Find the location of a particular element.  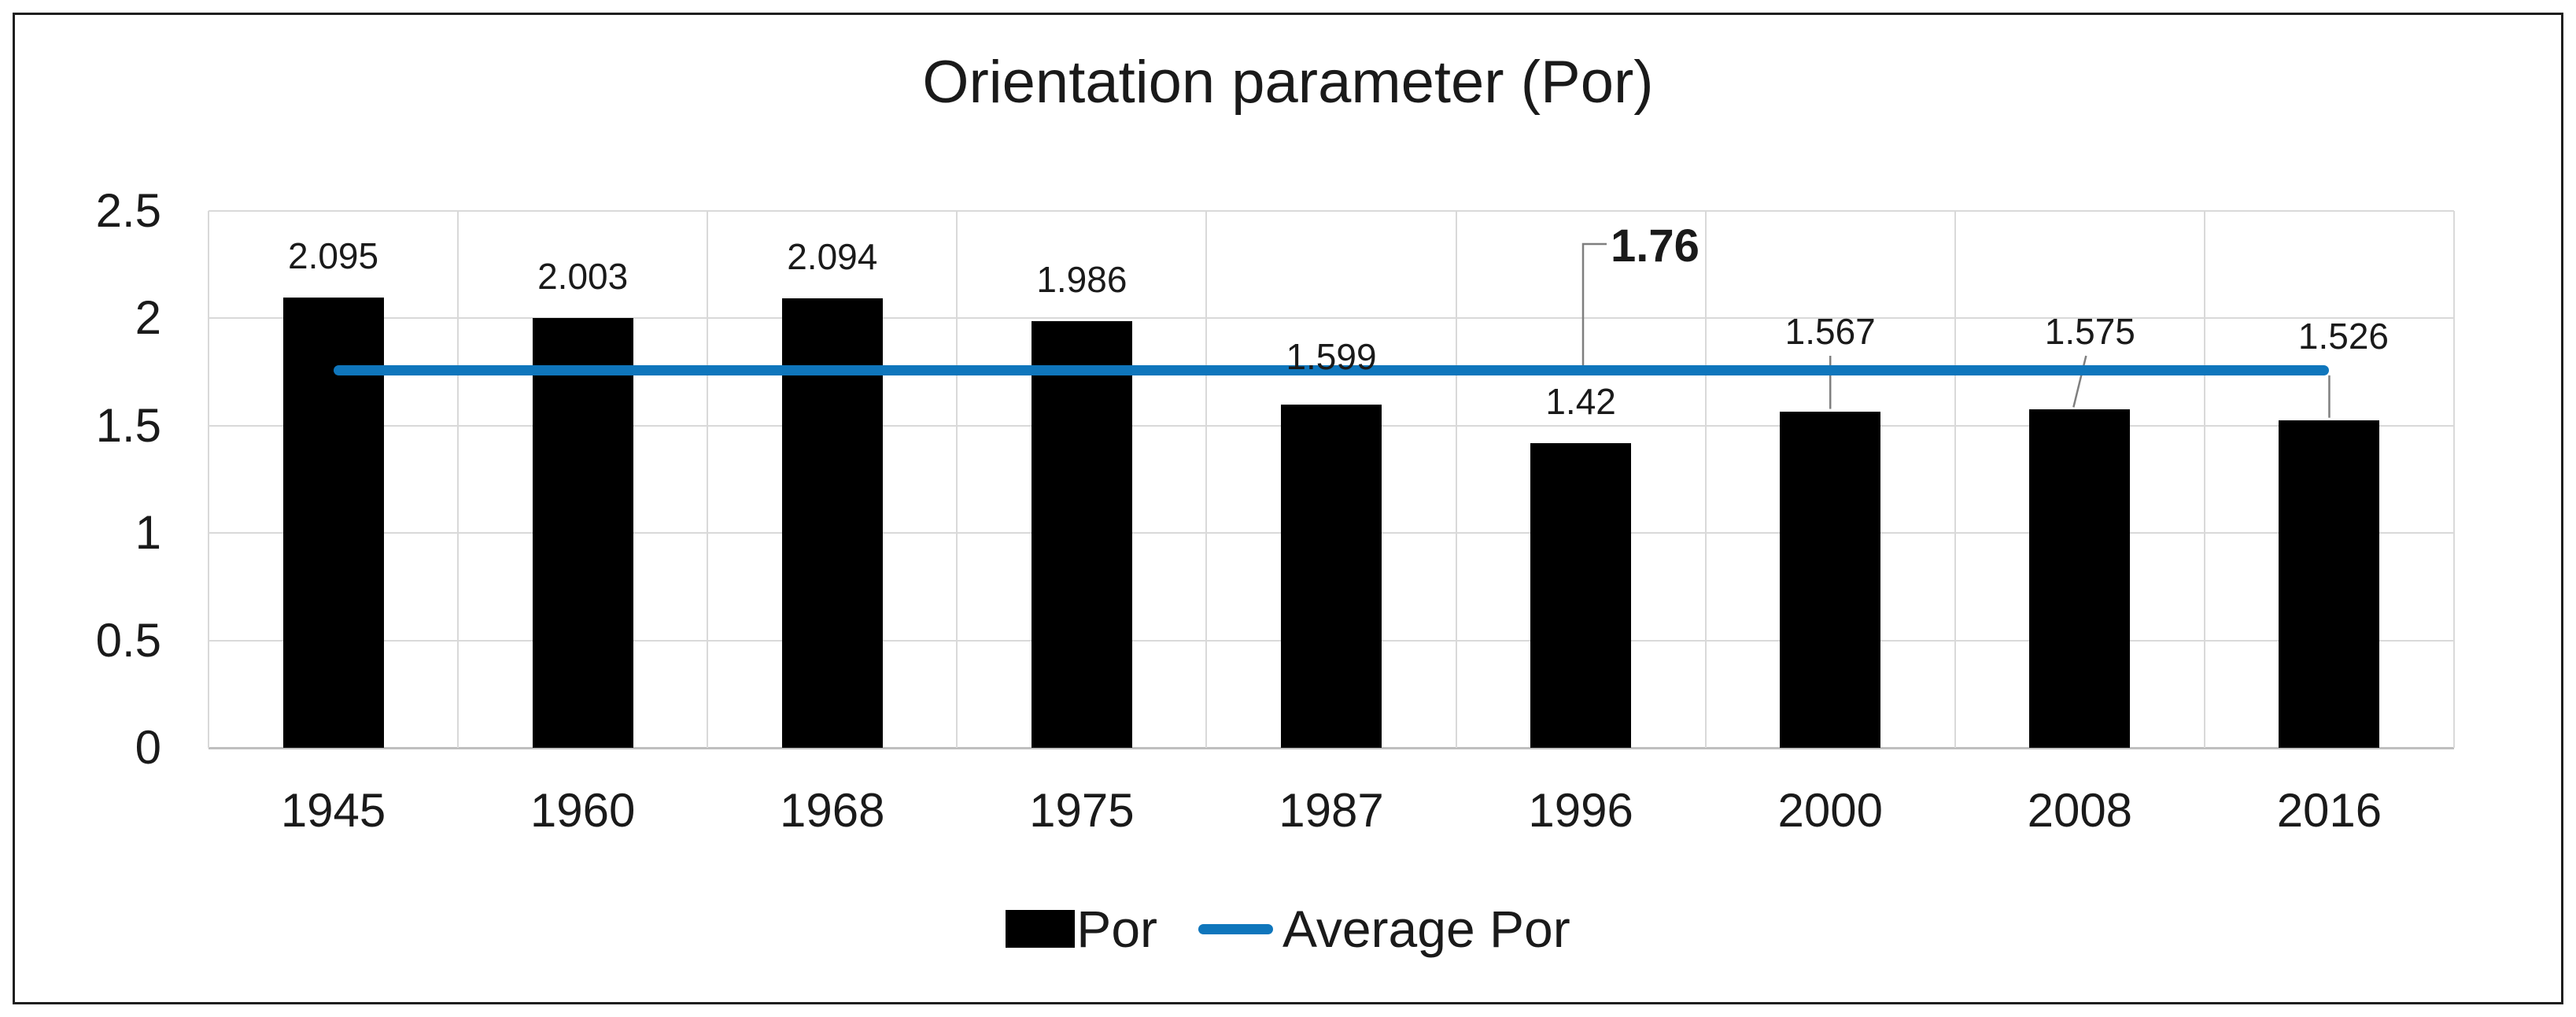

y-tick-label: 2 is located at coordinates (148, 318).